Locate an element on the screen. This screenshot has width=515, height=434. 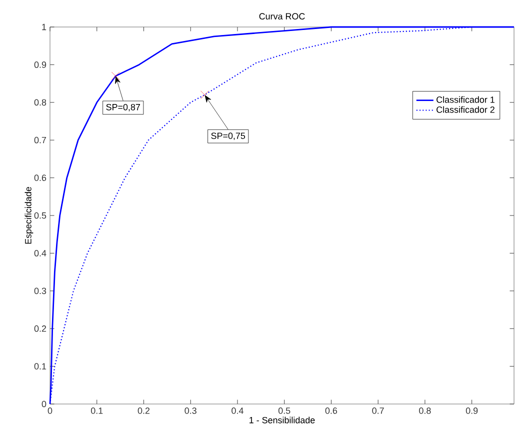
y-tick-label: 0.5 is located at coordinates (40, 215).